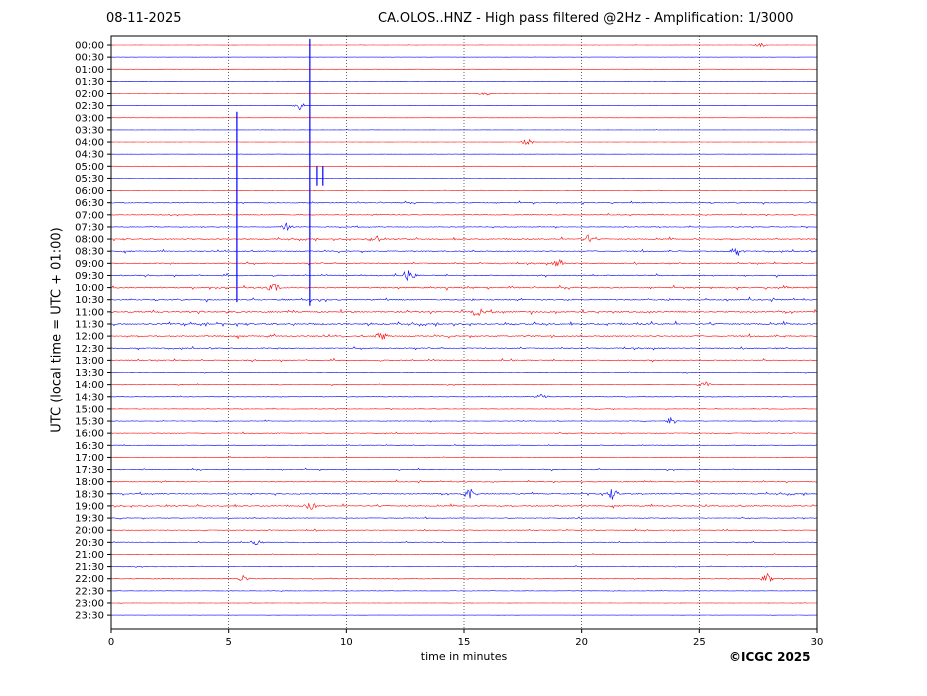 The height and width of the screenshot is (696, 927). What do you see at coordinates (699, 642) in the screenshot?
I see `x-tick-label-25: 25` at bounding box center [699, 642].